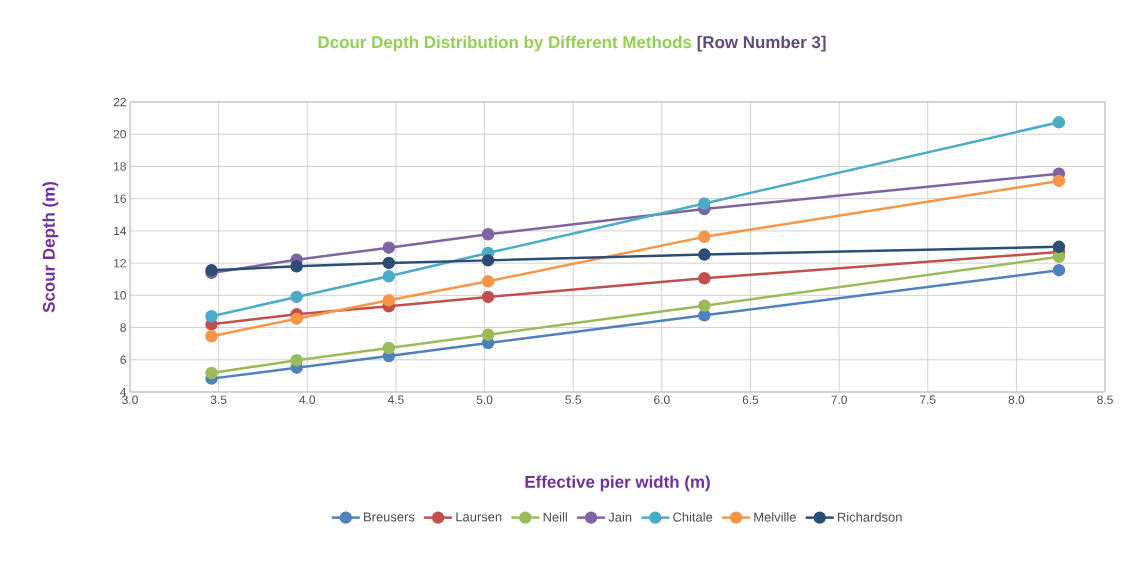 Image resolution: width=1145 pixels, height=570 pixels. Describe the element at coordinates (617, 483) in the screenshot. I see `x-axis-title: Effective pier width (m)` at that location.